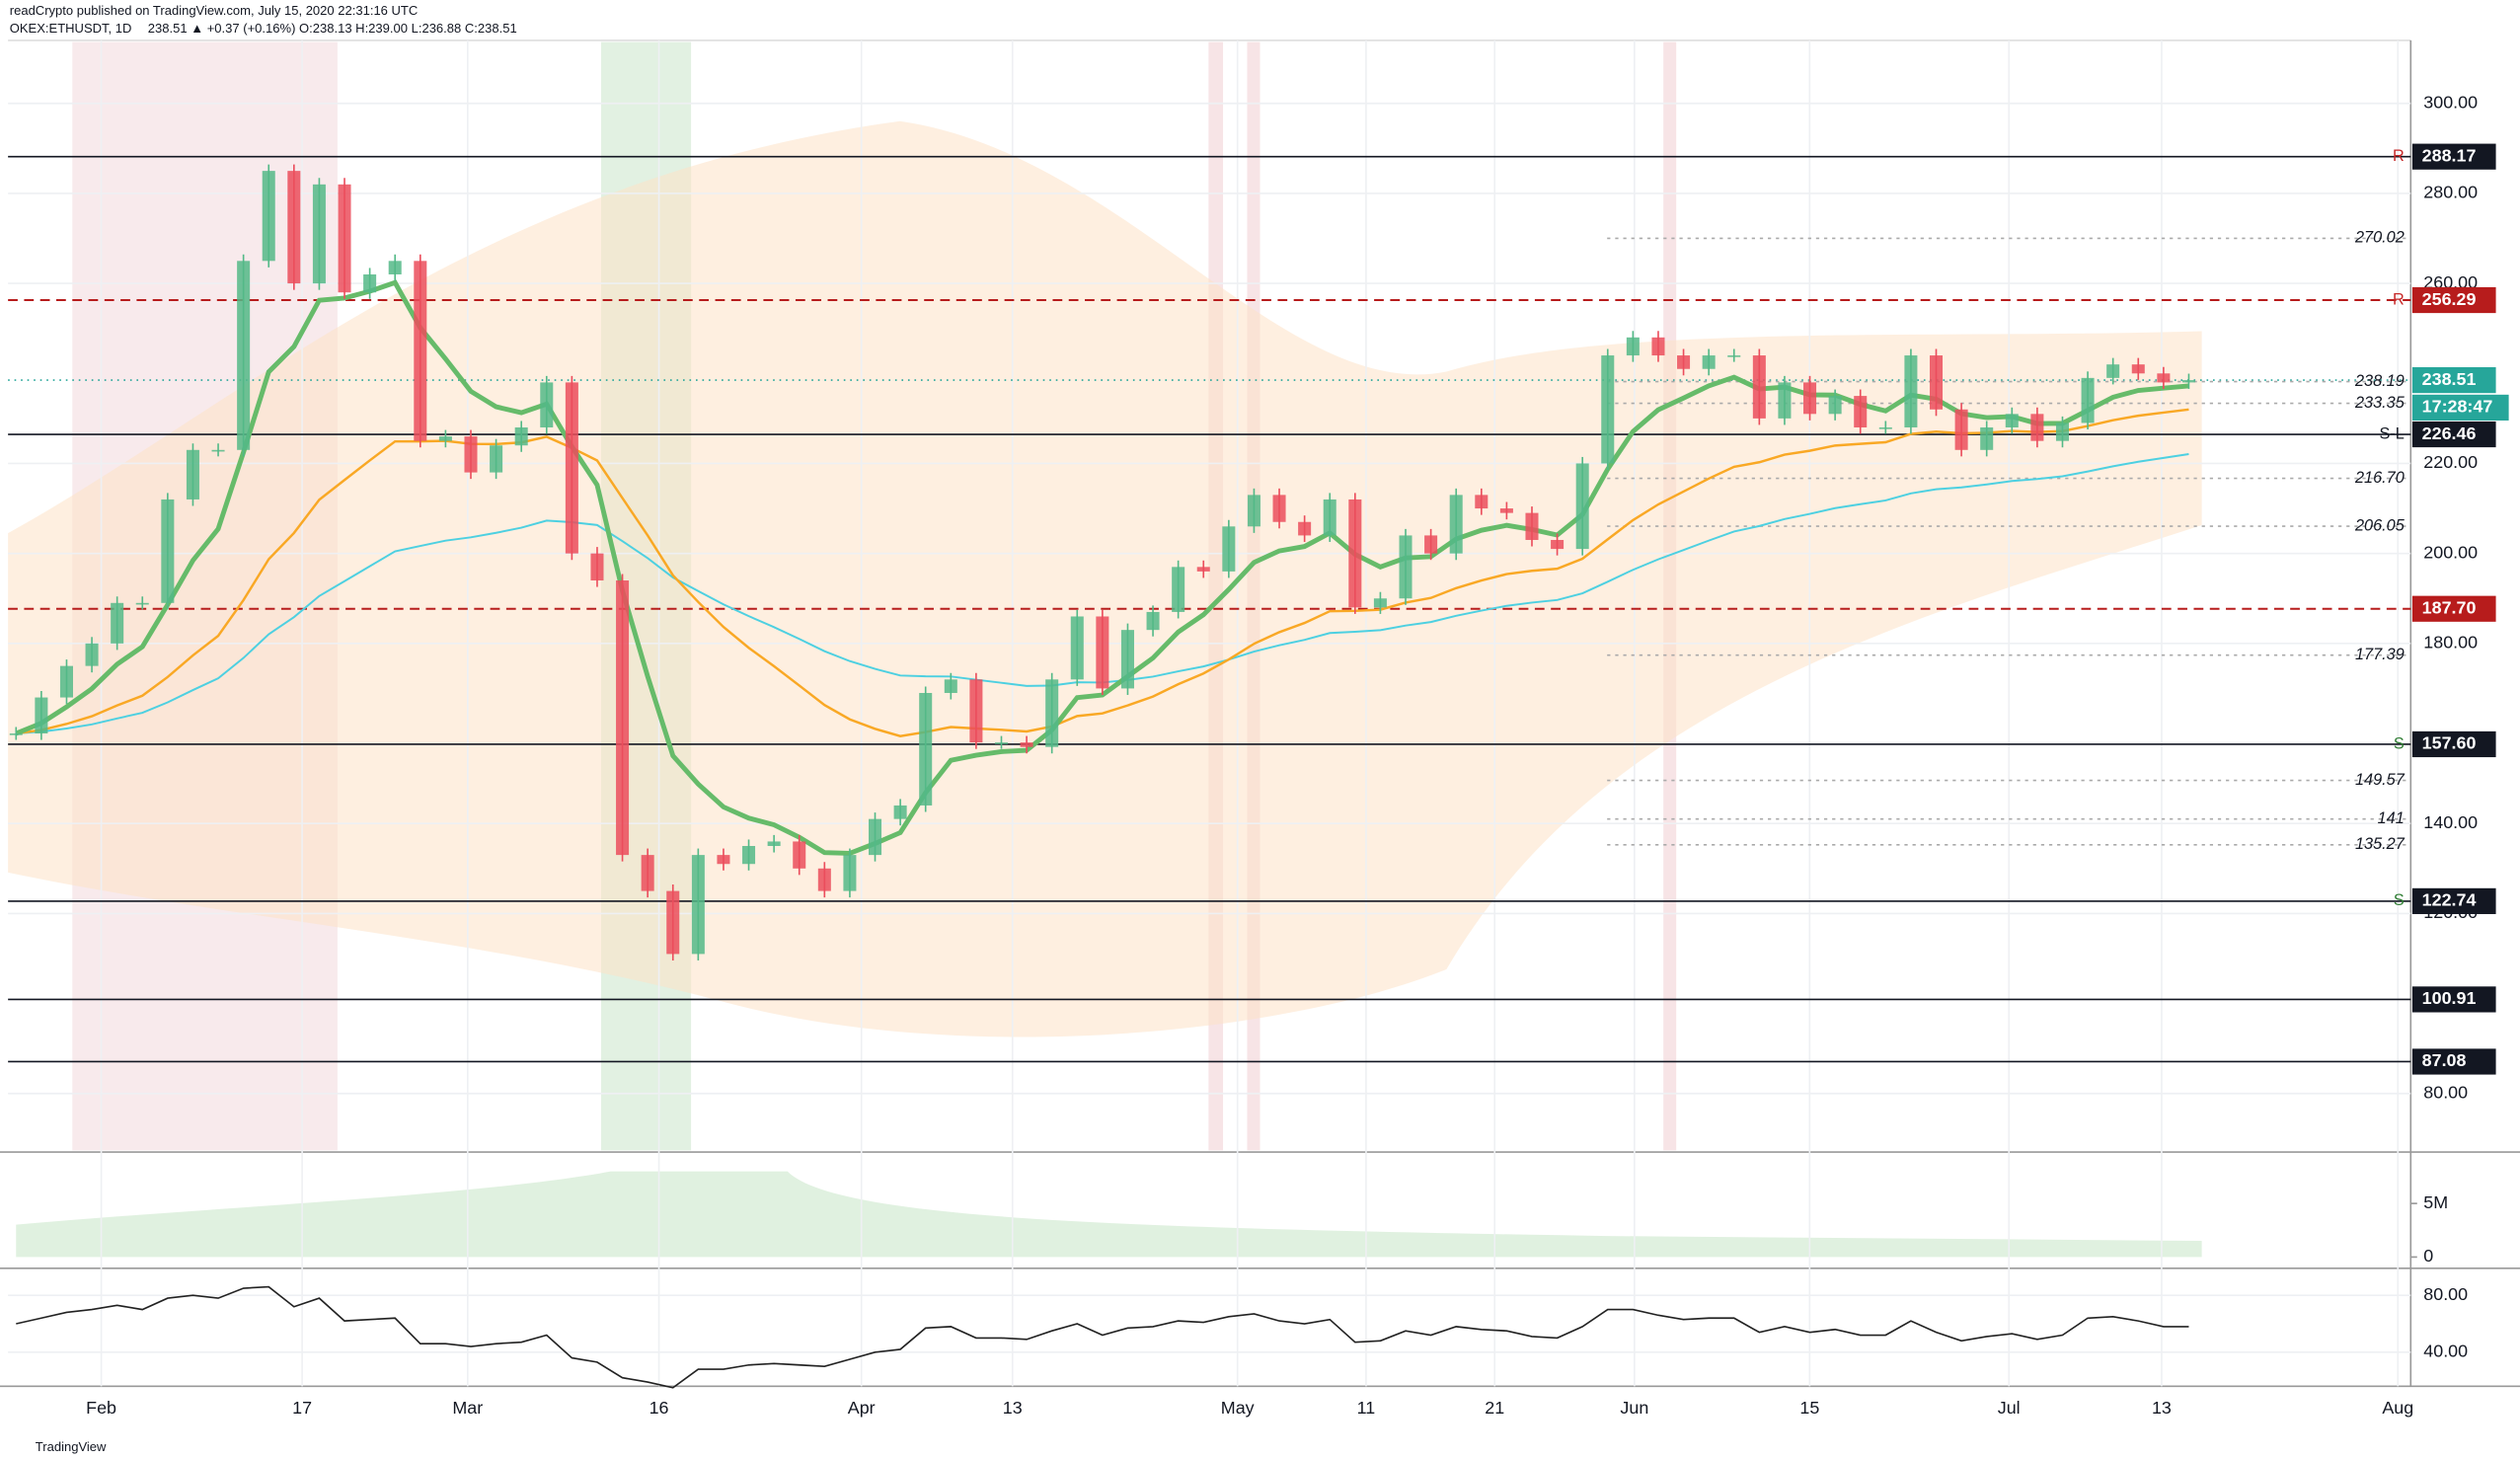 The height and width of the screenshot is (1459, 2520). Describe the element at coordinates (2445, 1294) in the screenshot. I see `rsi-tick-label: 80.00` at that location.